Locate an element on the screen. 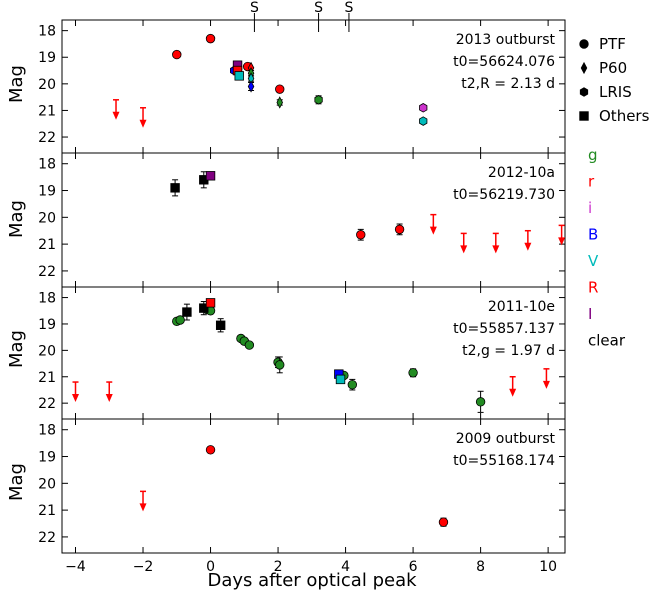 This screenshot has height=595, width=668. legend-band-v: V is located at coordinates (593, 261).